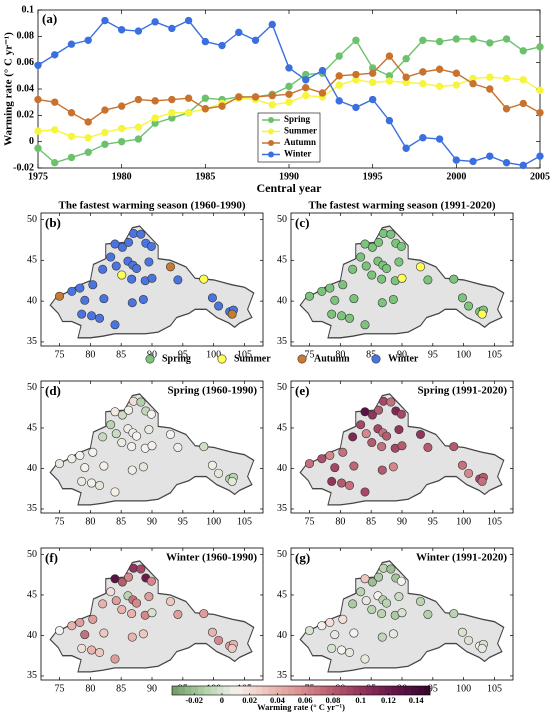 The height and width of the screenshot is (718, 555). Describe the element at coordinates (31, 141) in the screenshot. I see `y-tick-label: 0` at that location.